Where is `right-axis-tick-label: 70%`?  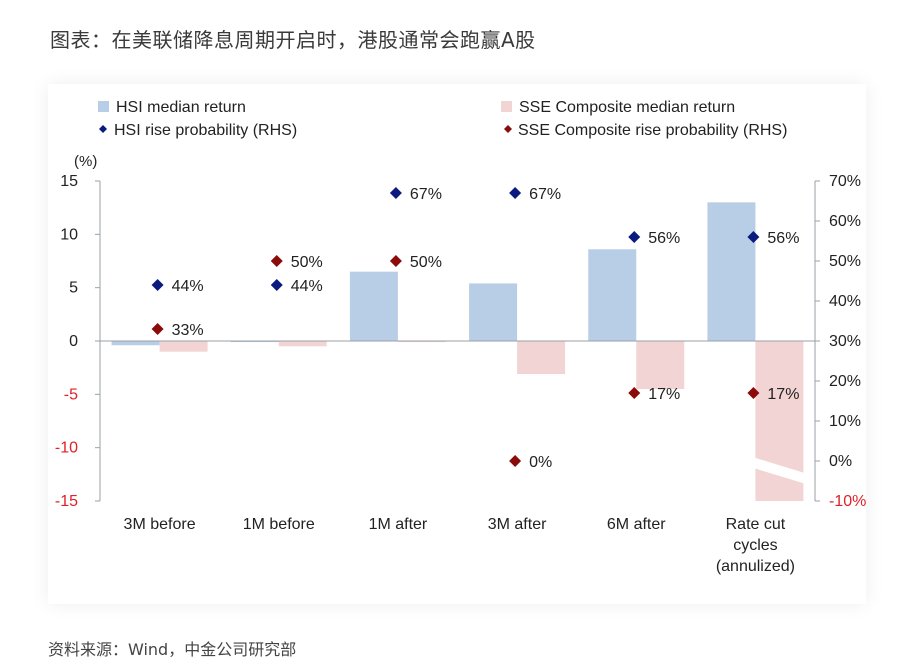 right-axis-tick-label: 70% is located at coordinates (845, 181).